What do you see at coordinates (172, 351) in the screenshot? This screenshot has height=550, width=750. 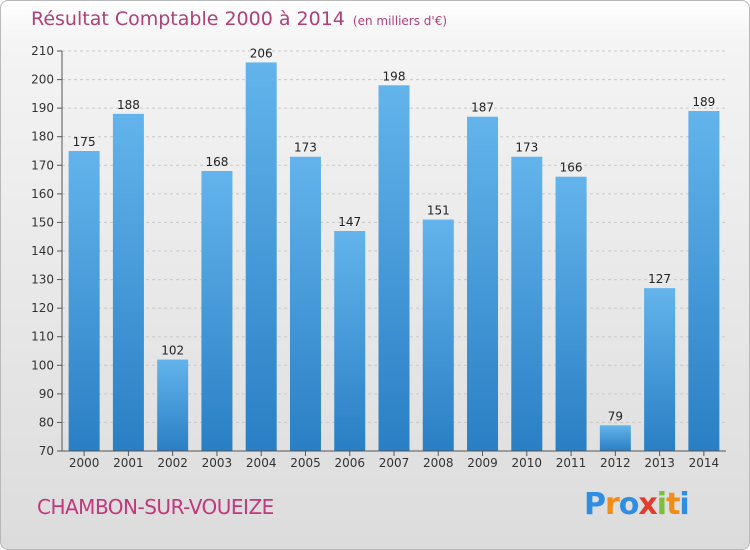 I see `data-label: 102` at bounding box center [172, 351].